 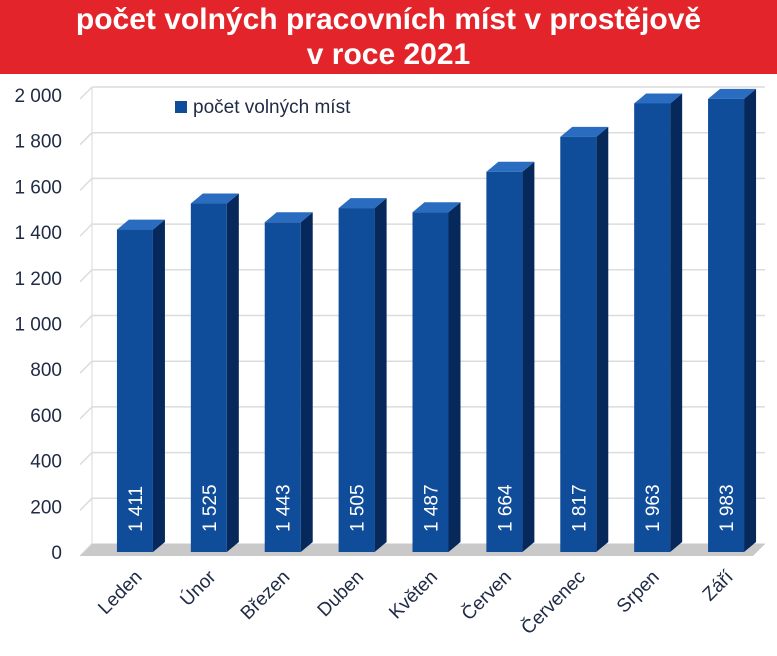 What do you see at coordinates (388, 54) in the screenshot?
I see `chart-title-line-2: v roce 2021` at bounding box center [388, 54].